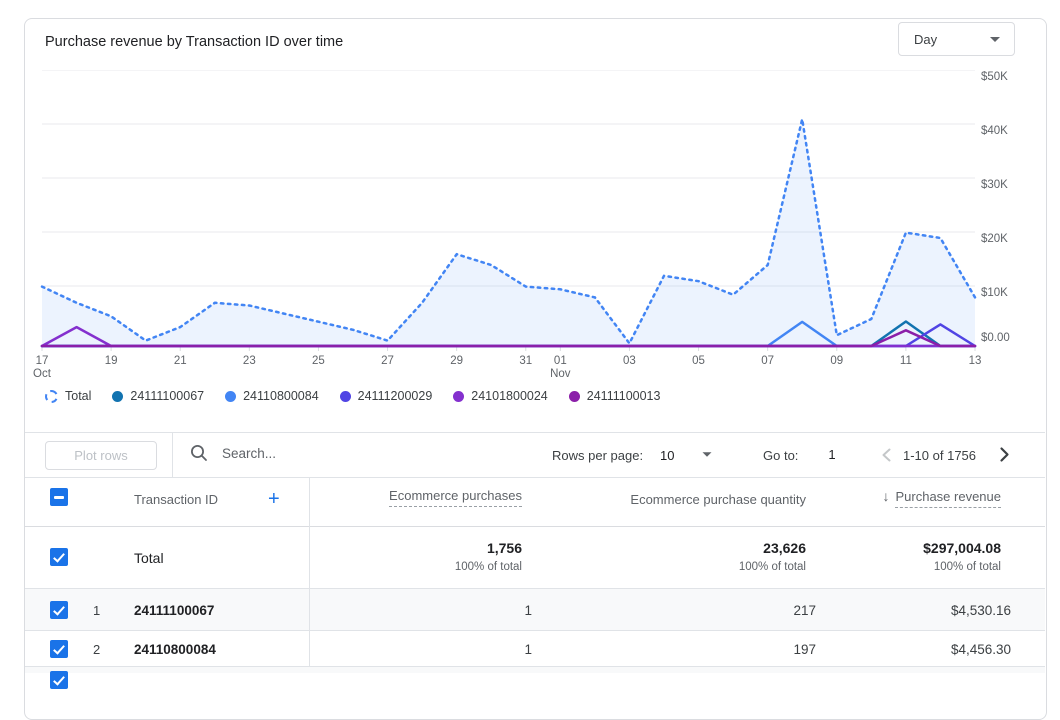  What do you see at coordinates (623, 396) in the screenshot?
I see `legend-label: 24111100013` at bounding box center [623, 396].